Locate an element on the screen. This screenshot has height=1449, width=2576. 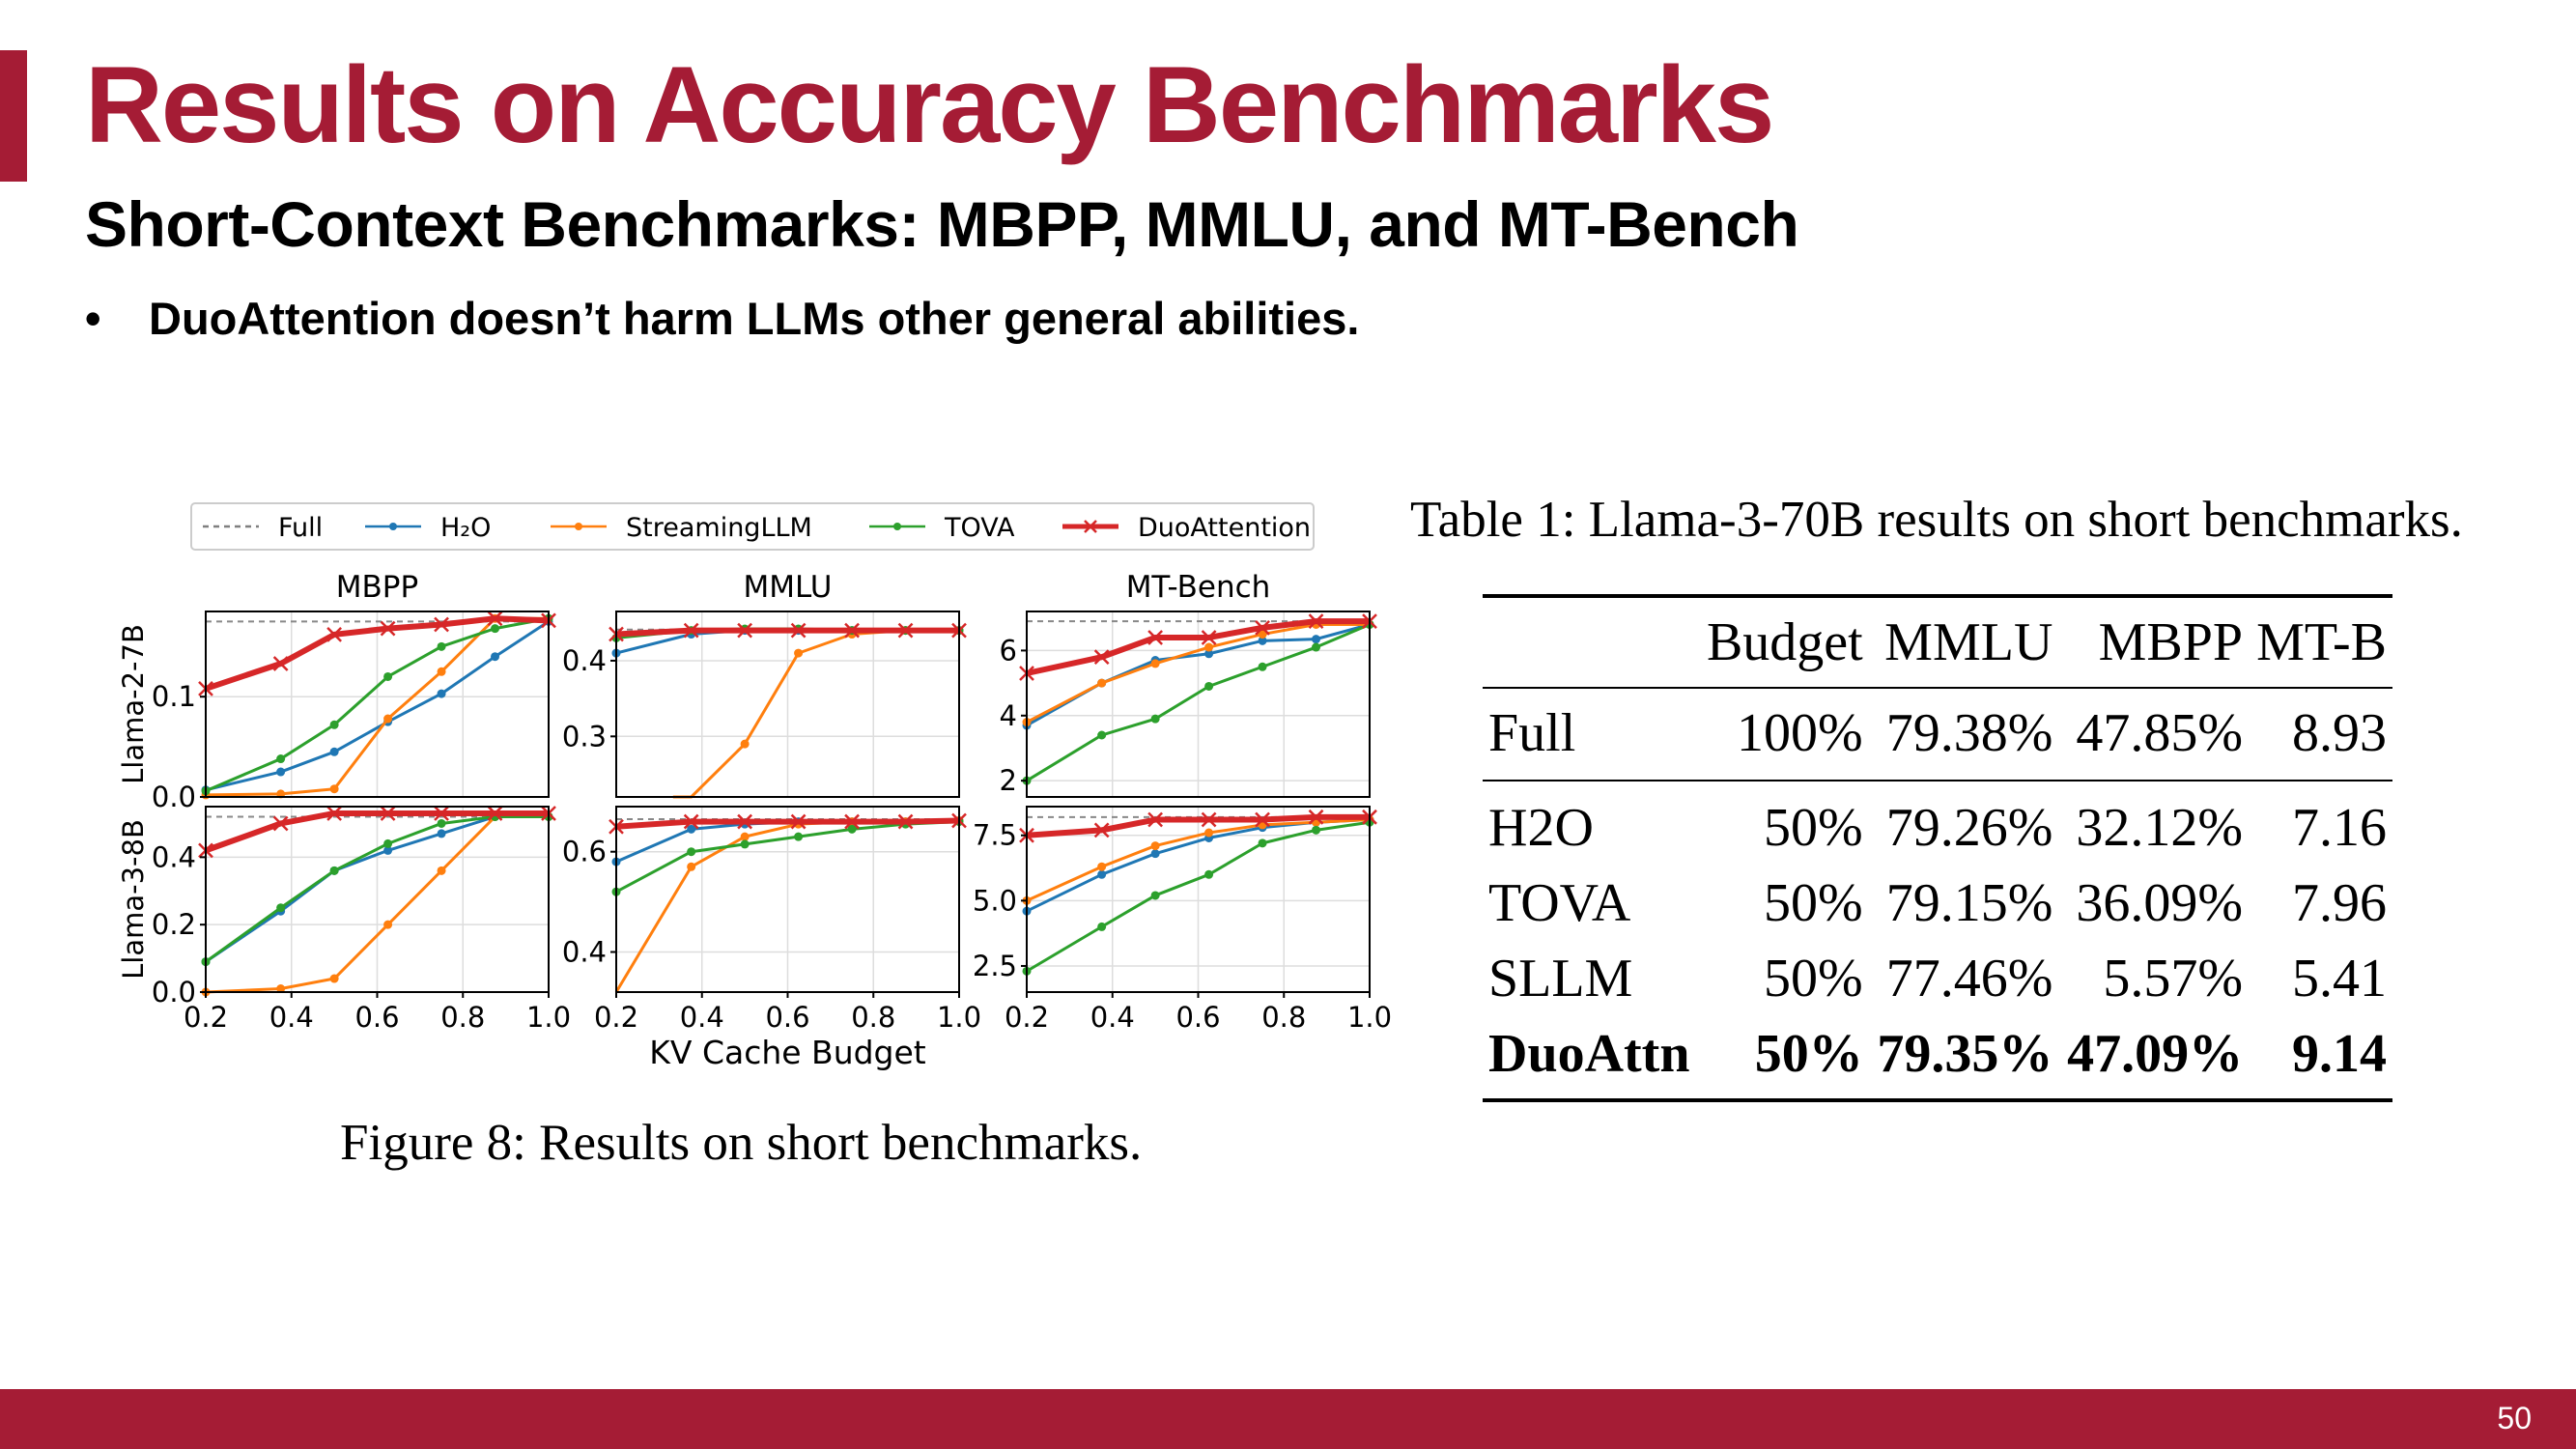
table-cell: 47.09% is located at coordinates (2155, 1054).